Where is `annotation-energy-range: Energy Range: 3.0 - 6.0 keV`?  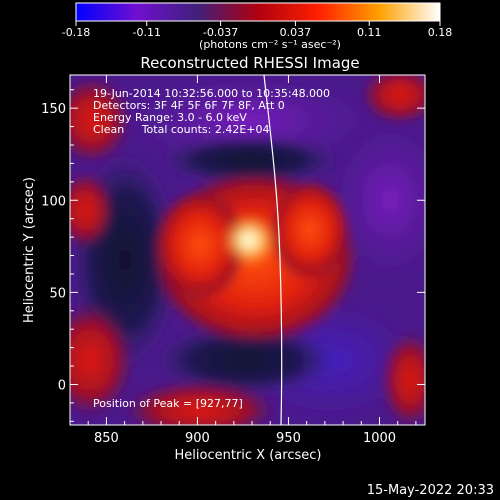 annotation-energy-range: Energy Range: 3.0 - 6.0 keV is located at coordinates (170, 117).